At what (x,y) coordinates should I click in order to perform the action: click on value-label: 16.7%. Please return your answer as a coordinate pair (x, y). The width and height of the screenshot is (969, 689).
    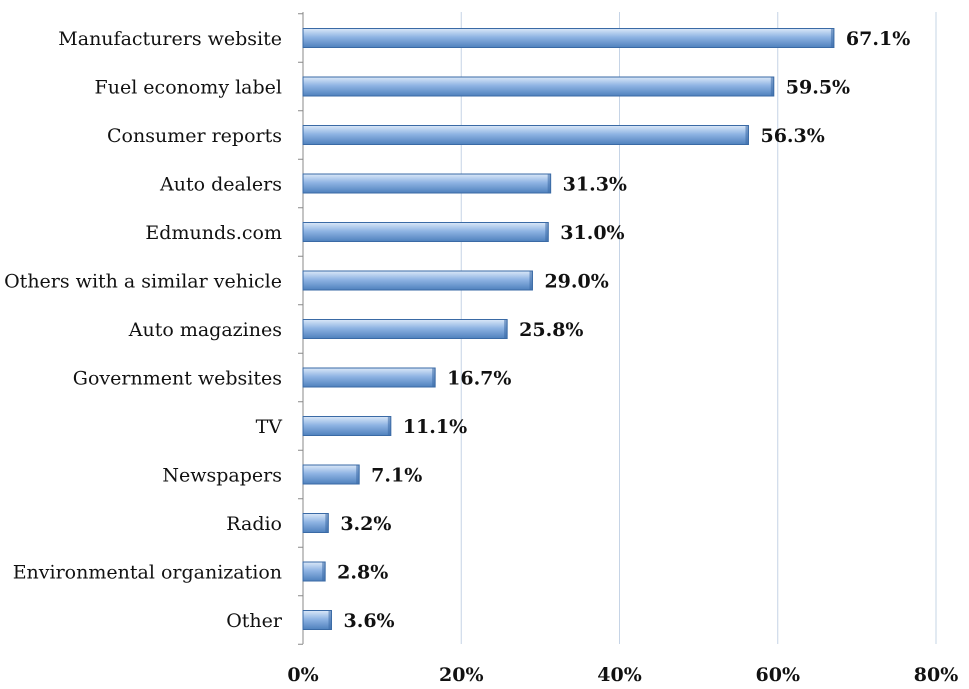
    Looking at the image, I should click on (479, 379).